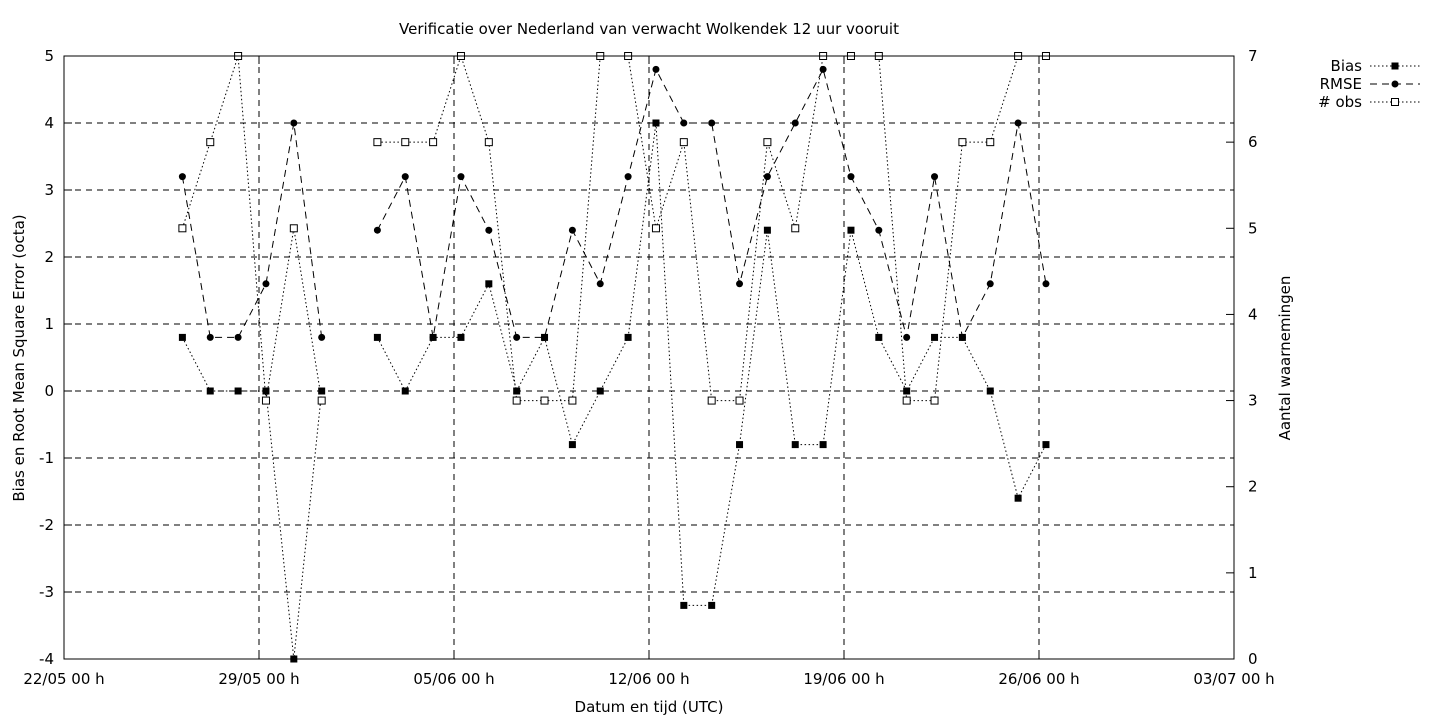 This screenshot has height=720, width=1440. What do you see at coordinates (1285, 358) in the screenshot?
I see `y2-axis-label: Aantal waarnemingen` at bounding box center [1285, 358].